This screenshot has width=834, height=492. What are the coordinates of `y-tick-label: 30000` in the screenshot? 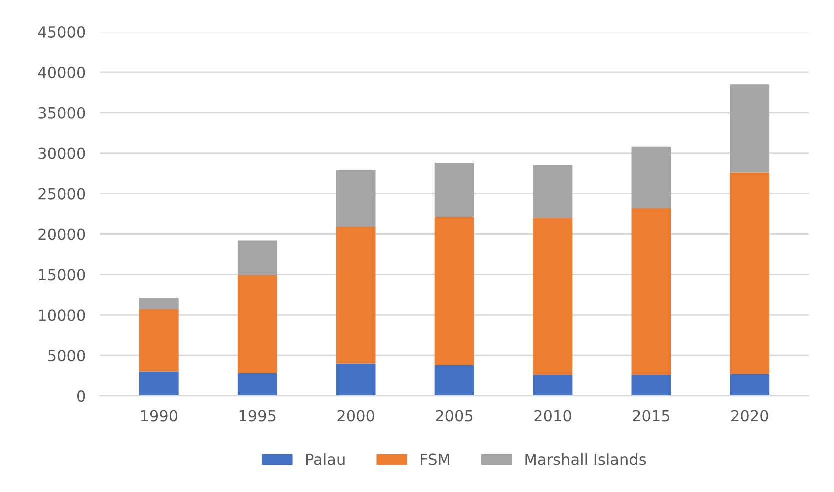 It's located at (62, 154).